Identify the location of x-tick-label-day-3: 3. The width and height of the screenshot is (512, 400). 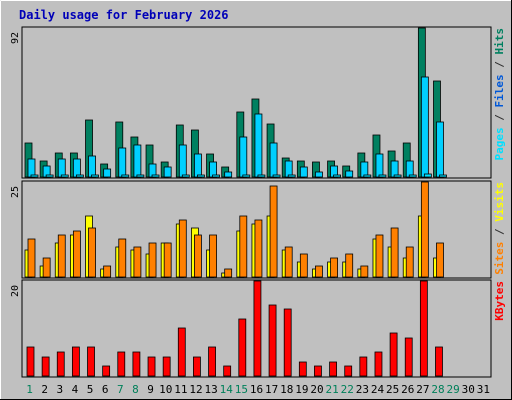
(60, 389).